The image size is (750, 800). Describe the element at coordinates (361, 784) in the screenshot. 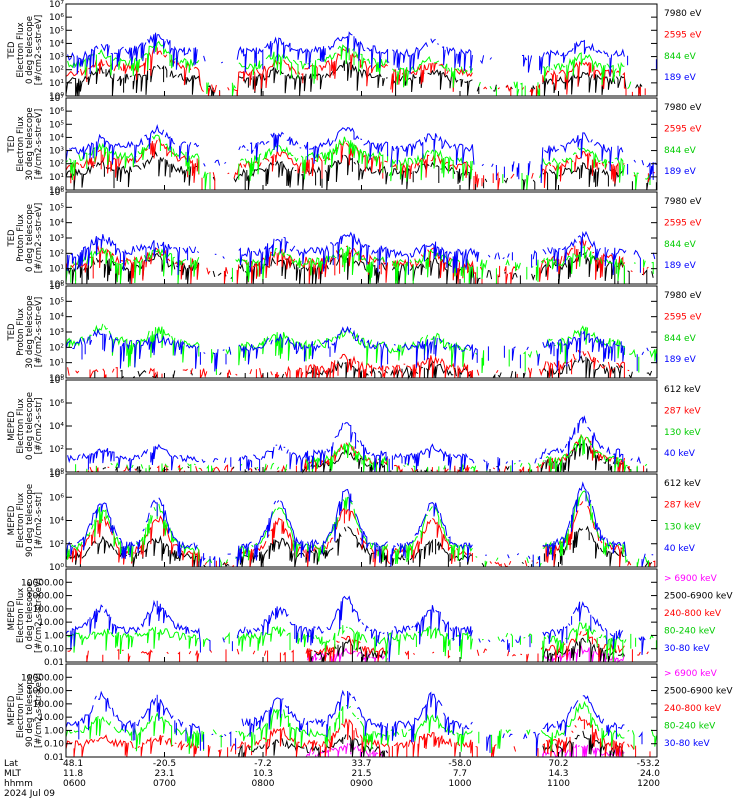

I see `x-tick-label-hhmm: 0900` at that location.